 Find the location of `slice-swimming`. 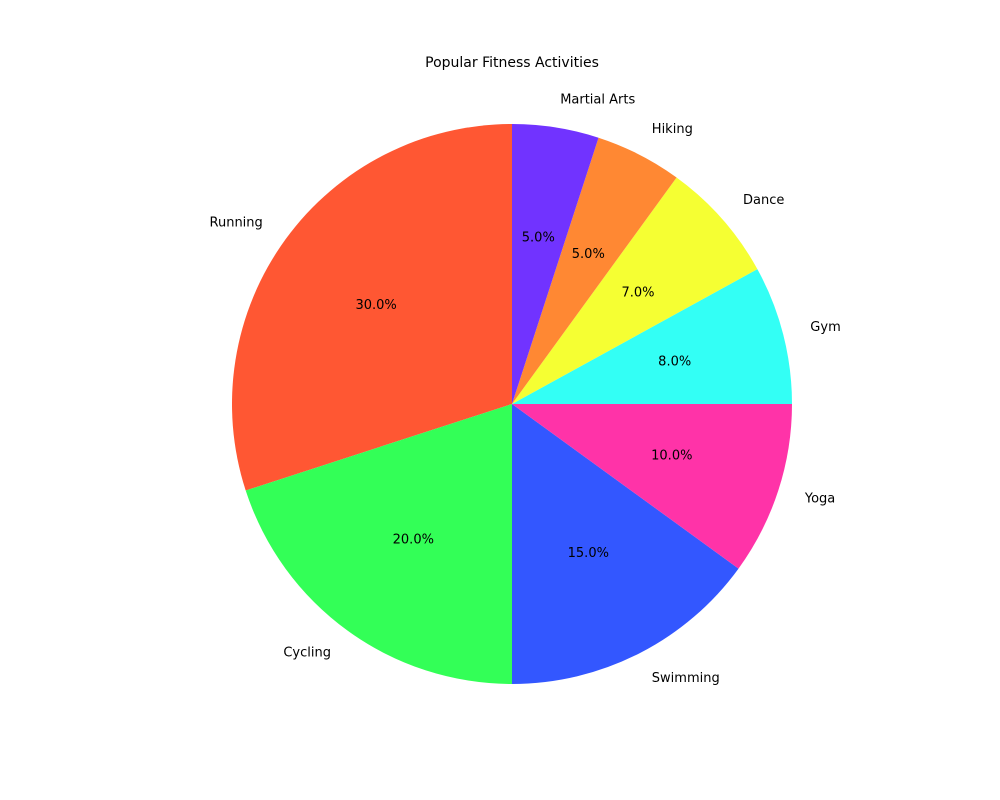

slice-swimming is located at coordinates (625, 544).